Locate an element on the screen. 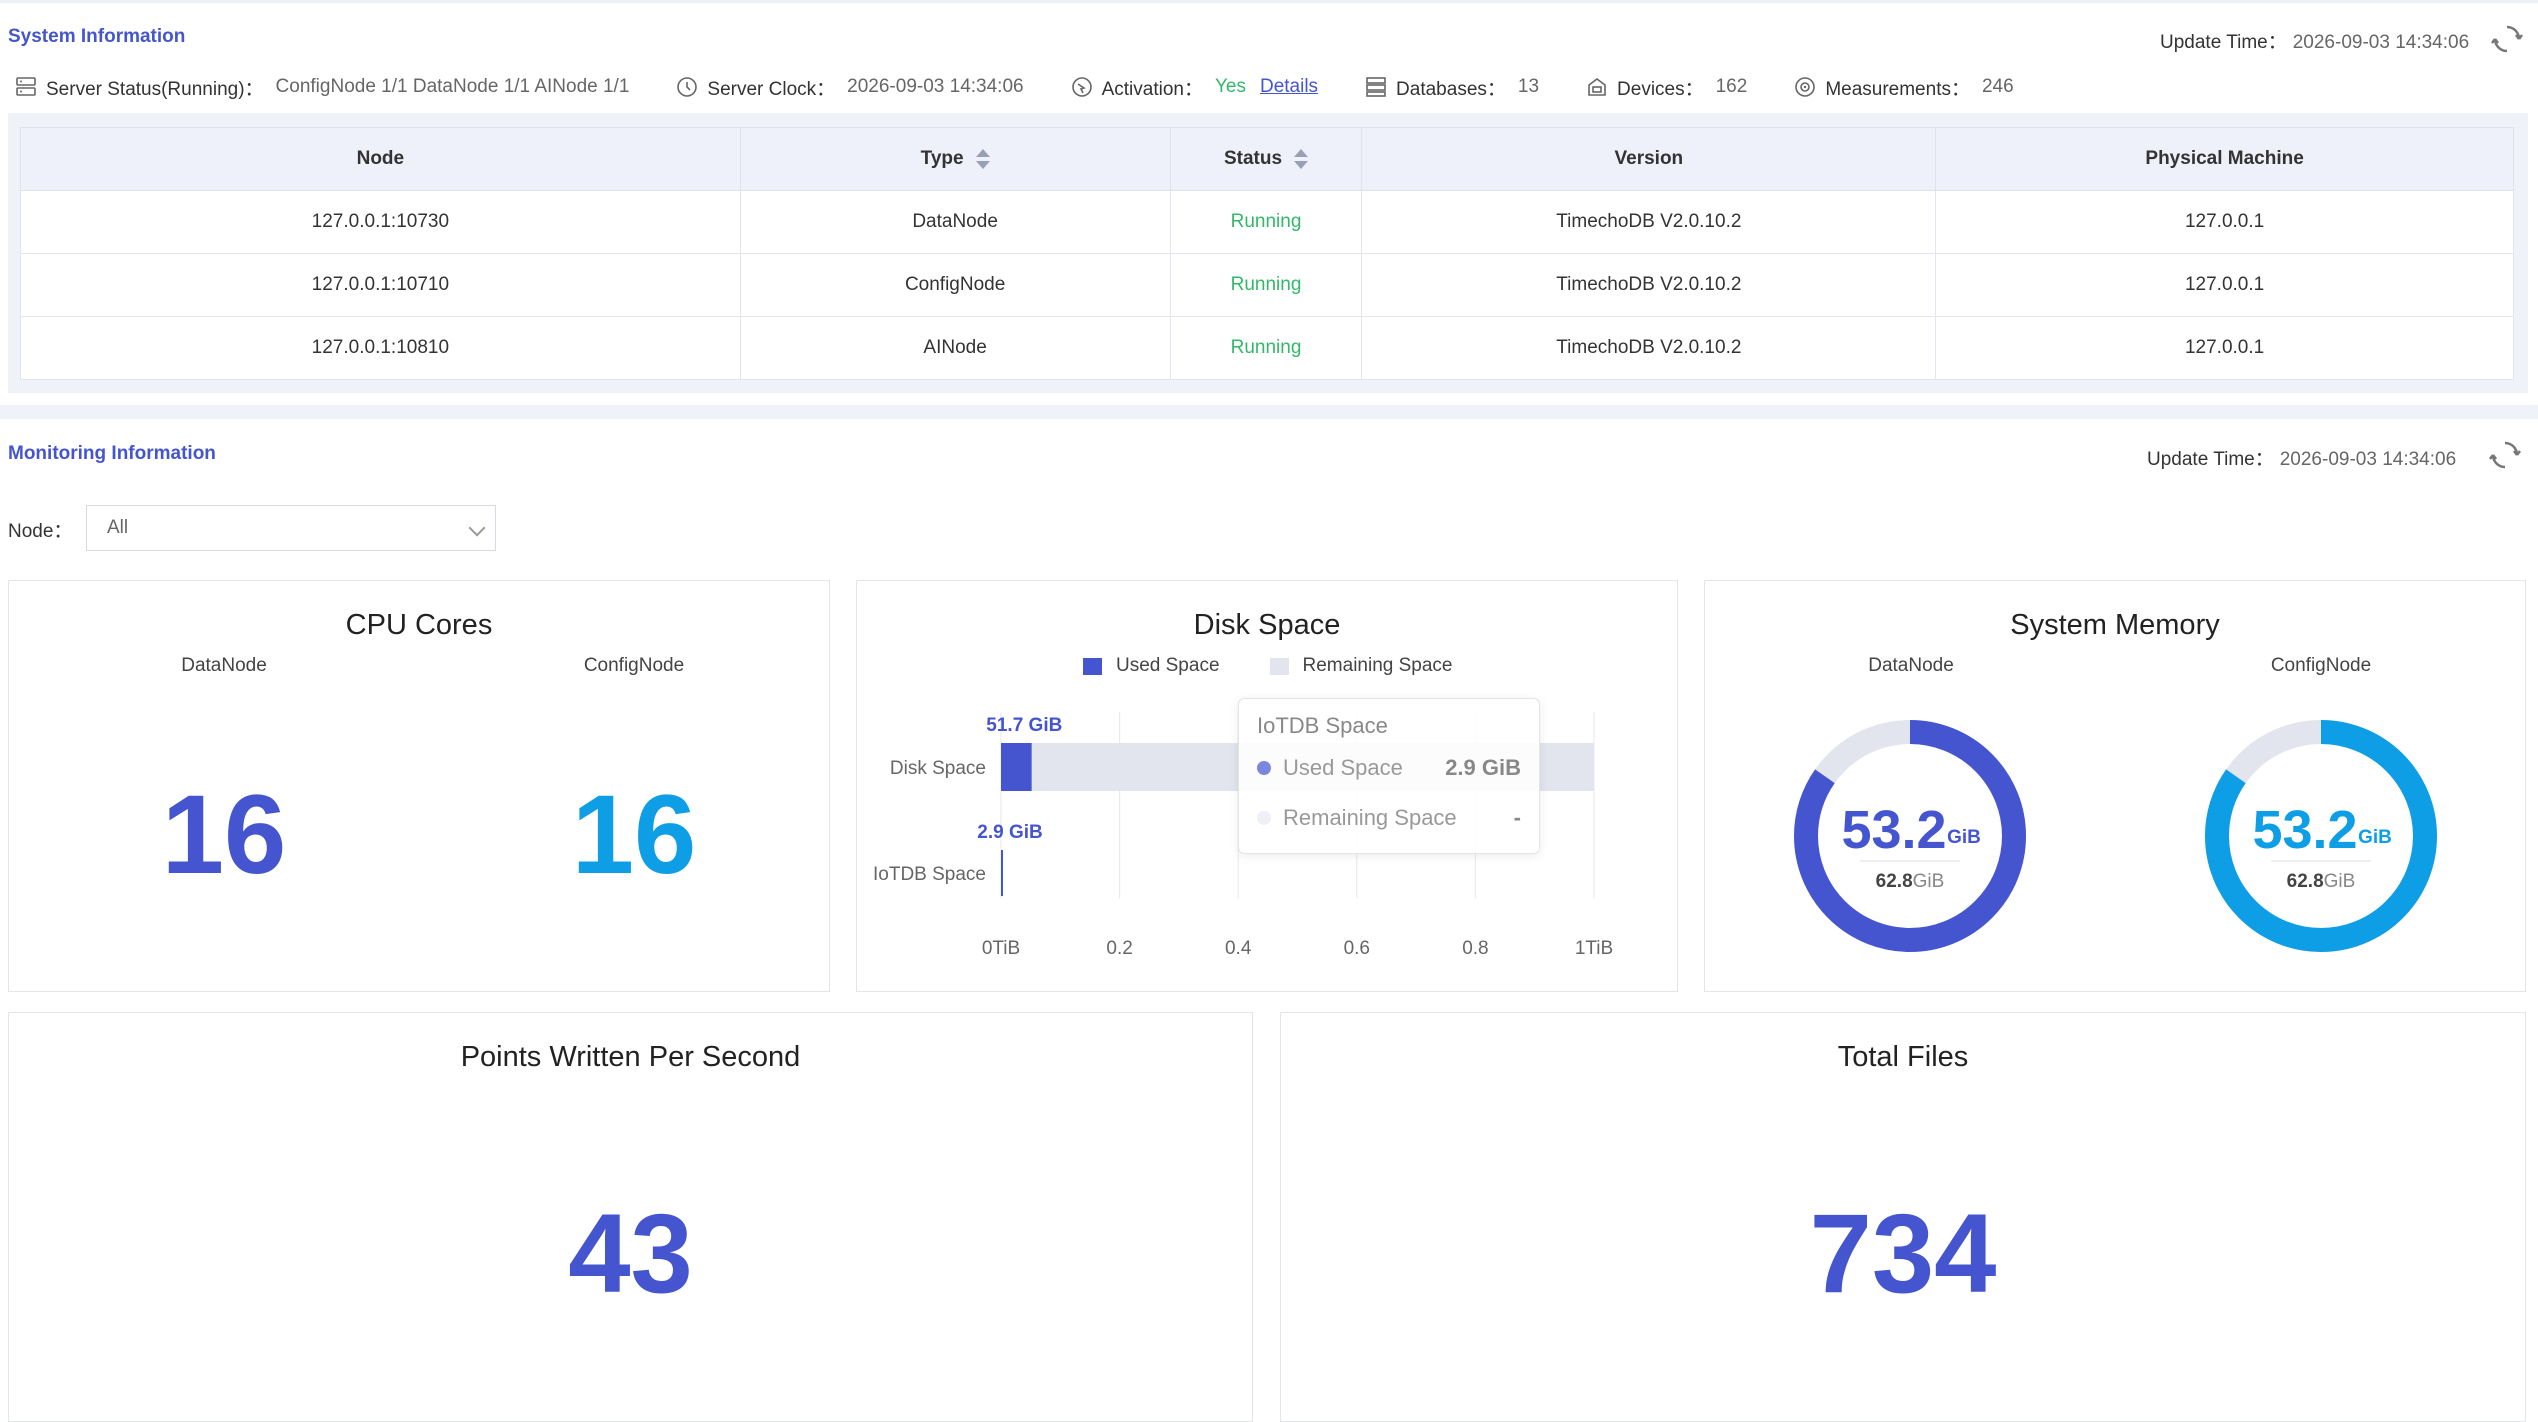 The height and width of the screenshot is (1422, 2538). total-files-value: 734 is located at coordinates (1903, 1253).